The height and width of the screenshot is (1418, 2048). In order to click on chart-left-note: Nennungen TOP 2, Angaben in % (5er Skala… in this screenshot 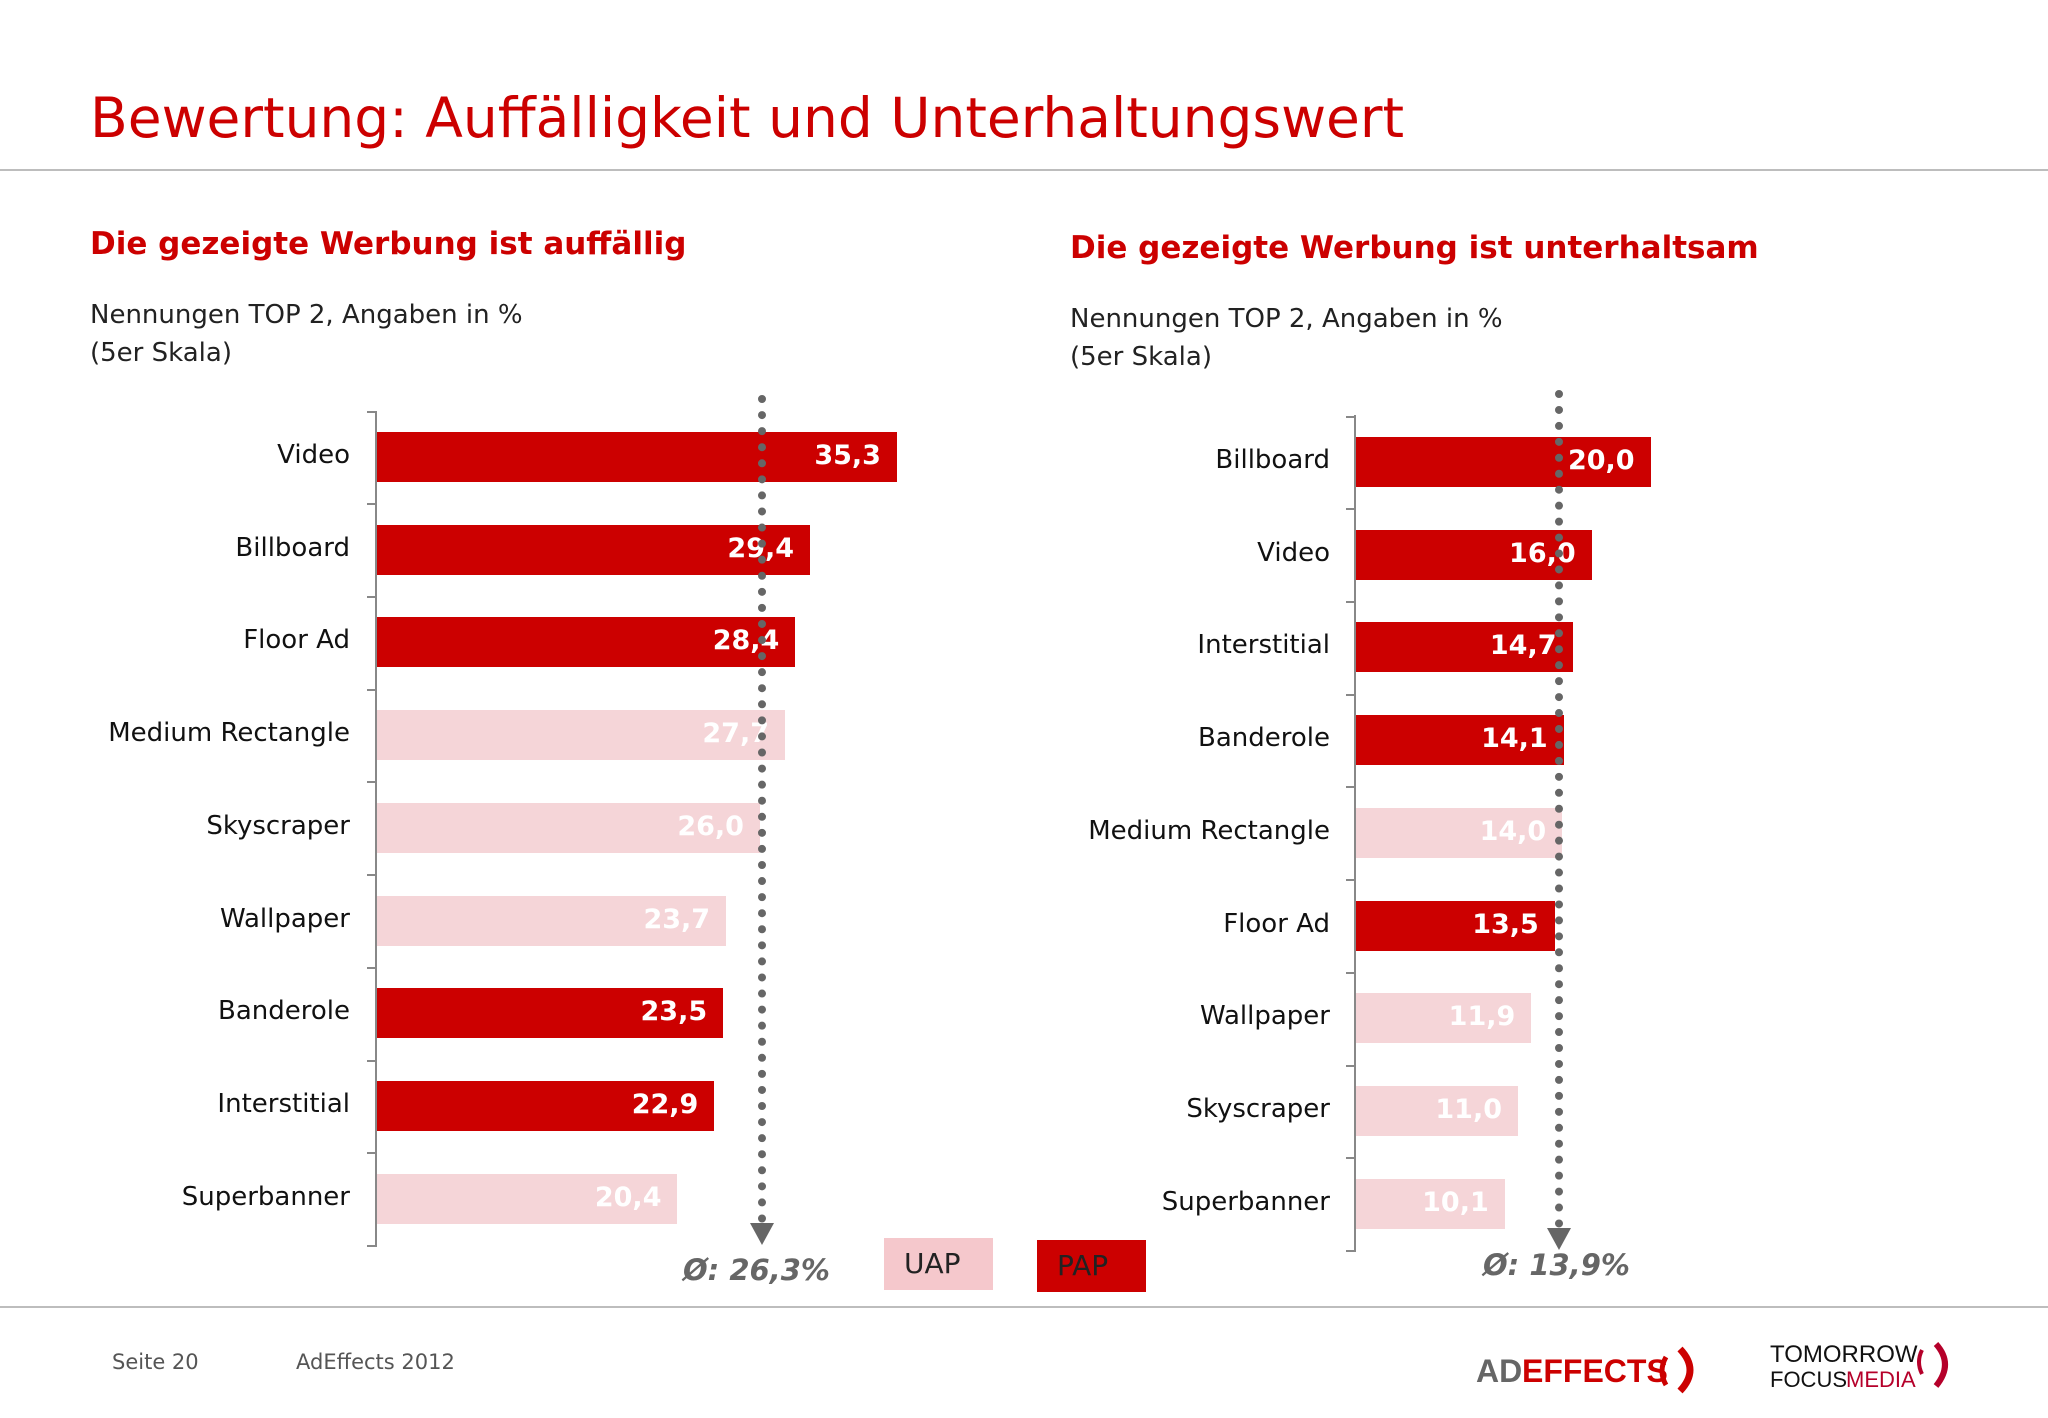, I will do `click(306, 334)`.